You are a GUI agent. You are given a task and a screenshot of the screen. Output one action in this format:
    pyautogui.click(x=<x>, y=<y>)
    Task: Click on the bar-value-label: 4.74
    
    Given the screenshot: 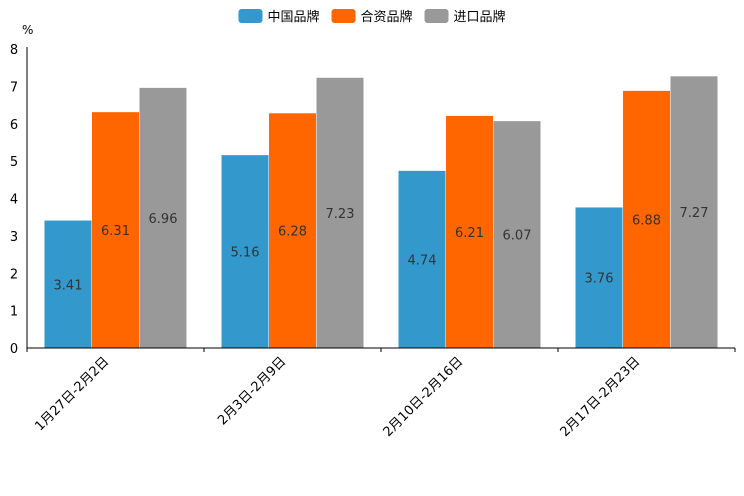 What is the action you would take?
    pyautogui.click(x=422, y=260)
    